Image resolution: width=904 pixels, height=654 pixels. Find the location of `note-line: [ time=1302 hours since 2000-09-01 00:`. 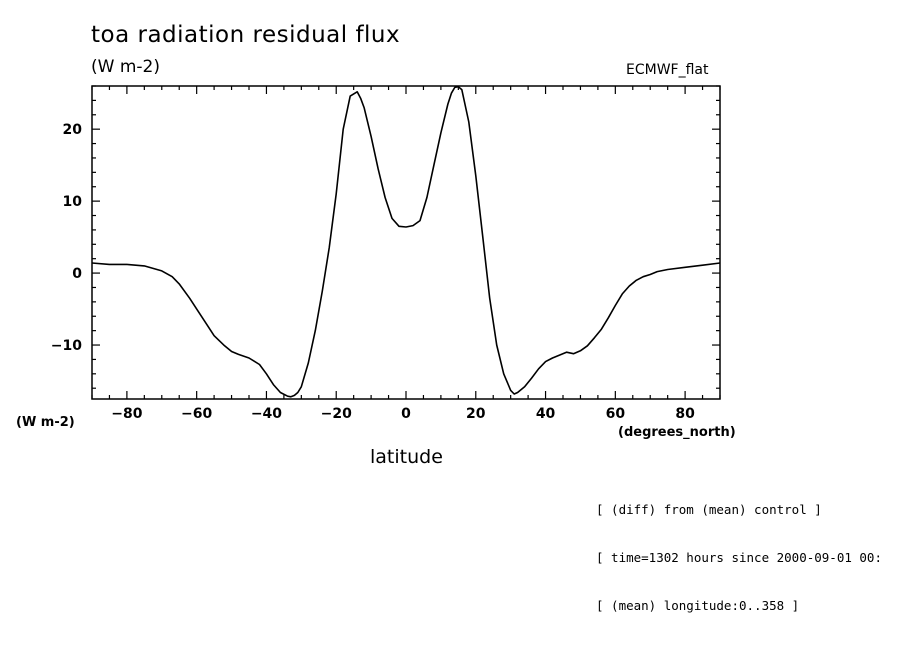

note-line: [ time=1302 hours since 2000-09-01 00: is located at coordinates (739, 557).